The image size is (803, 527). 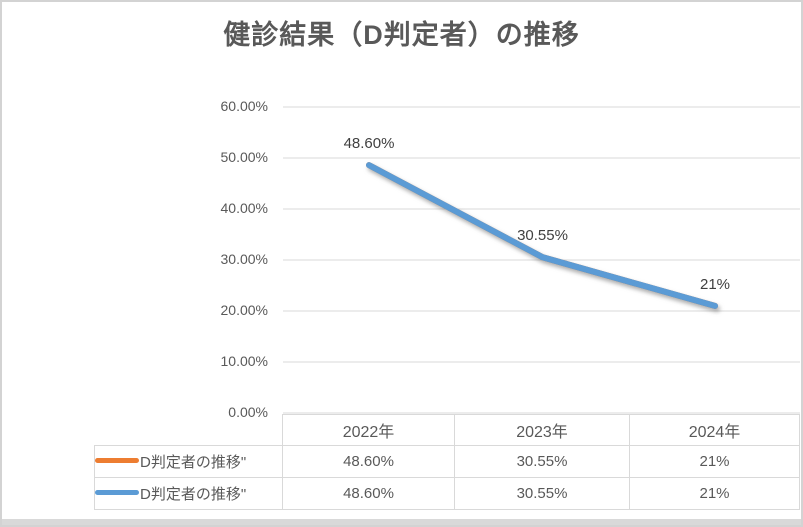 I want to click on legend-entry-series-2: D判定者の推移", so click(x=188, y=493).